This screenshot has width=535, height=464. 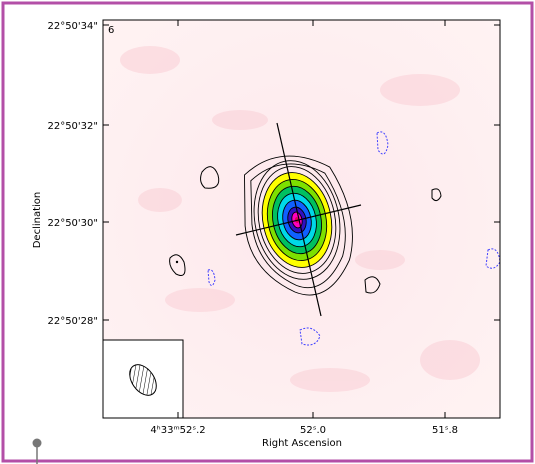 I want to click on y-tick-label: 22°50'30", so click(x=72, y=223).